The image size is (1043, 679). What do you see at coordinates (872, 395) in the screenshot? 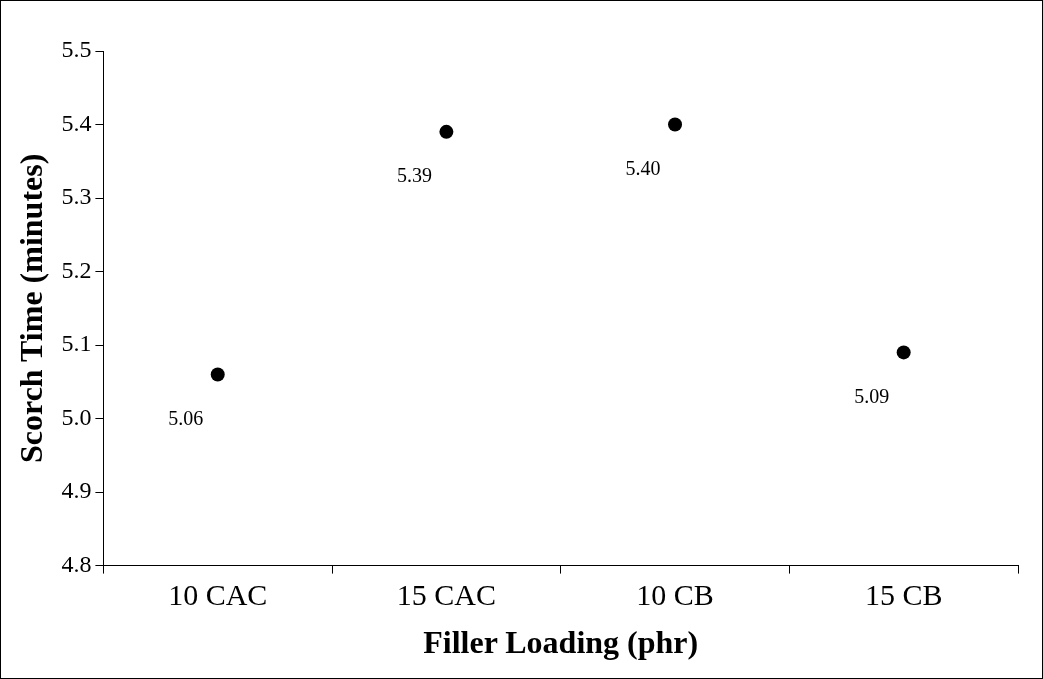
I see `data-label: 5.09` at bounding box center [872, 395].